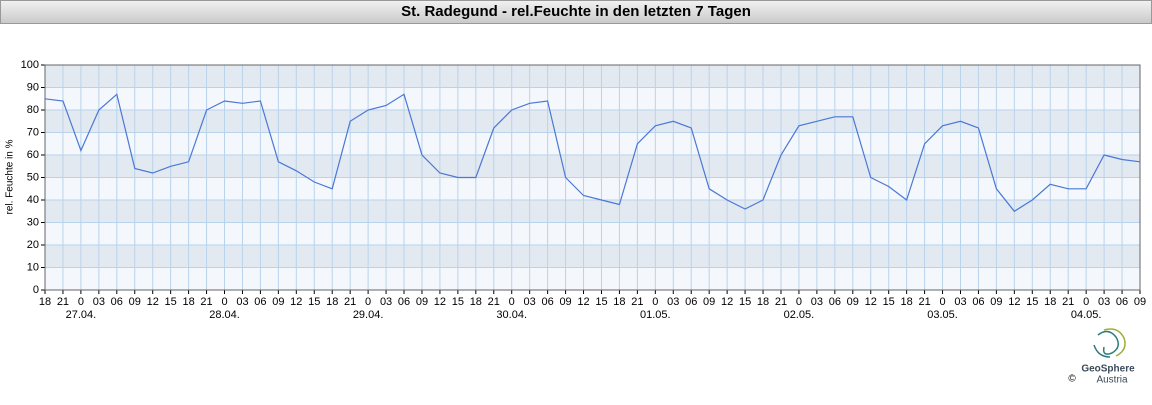 The width and height of the screenshot is (1152, 405). Describe the element at coordinates (33, 132) in the screenshot. I see `y-tick-label: 70` at that location.